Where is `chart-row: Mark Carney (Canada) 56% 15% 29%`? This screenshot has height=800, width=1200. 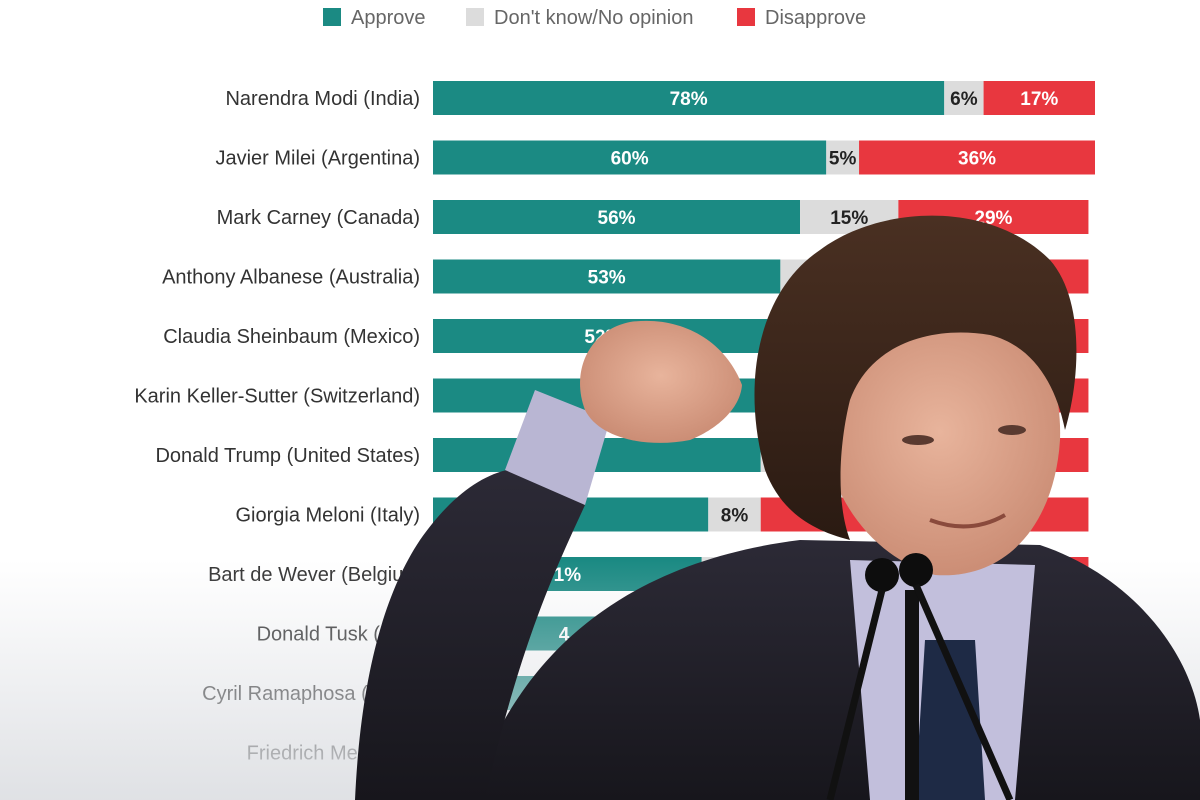 chart-row: Mark Carney (Canada) 56% 15% 29% is located at coordinates (653, 217).